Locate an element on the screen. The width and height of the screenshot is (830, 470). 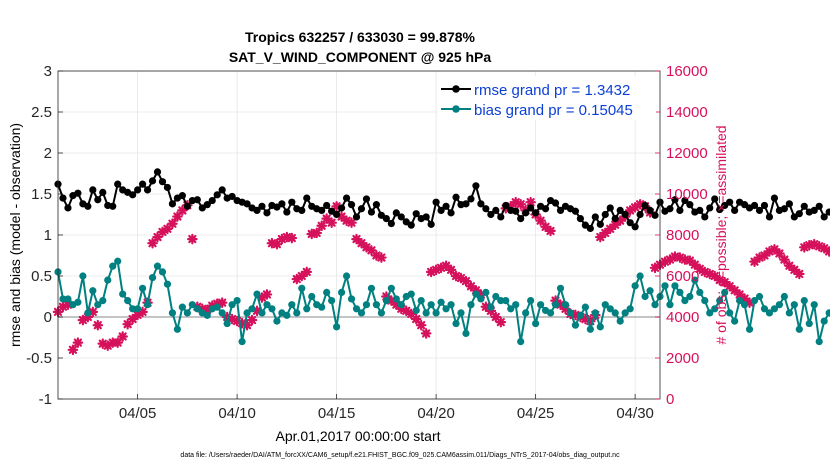
right-y-axis-label: # of obs: o=possible; ×=assimilated is located at coordinates (721, 234).